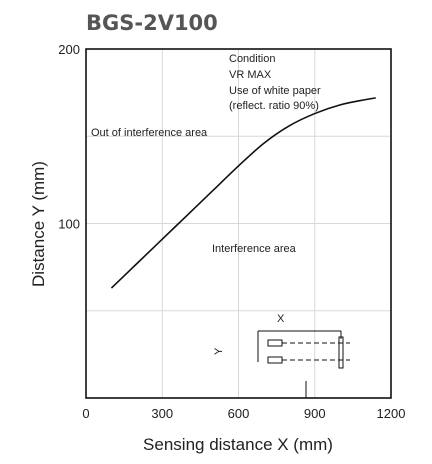 This screenshot has width=432, height=464. Describe the element at coordinates (250, 75) in the screenshot. I see `condition-line-2: VR MAX` at that location.